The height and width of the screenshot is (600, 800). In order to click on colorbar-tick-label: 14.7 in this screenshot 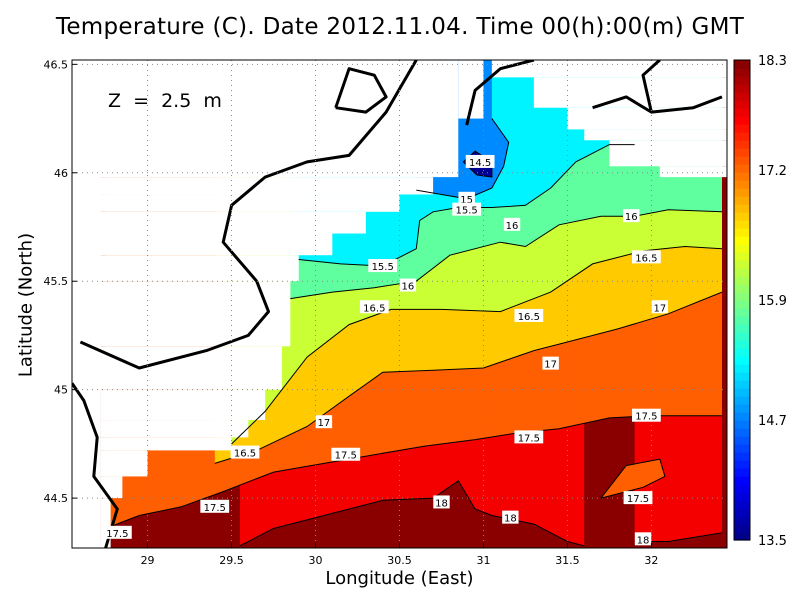, I will do `click(772, 421)`.